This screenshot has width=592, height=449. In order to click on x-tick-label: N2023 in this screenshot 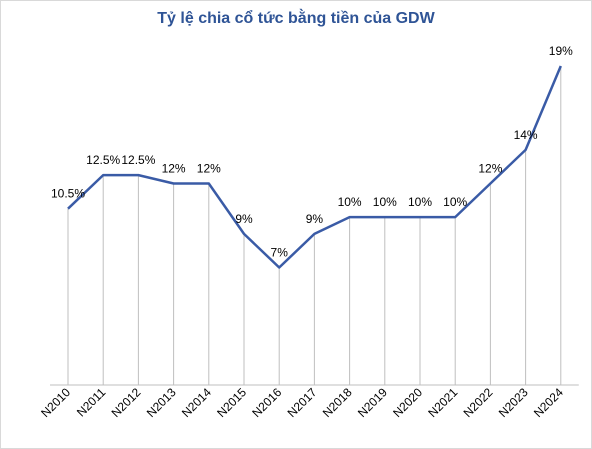, I will do `click(513, 402)`.